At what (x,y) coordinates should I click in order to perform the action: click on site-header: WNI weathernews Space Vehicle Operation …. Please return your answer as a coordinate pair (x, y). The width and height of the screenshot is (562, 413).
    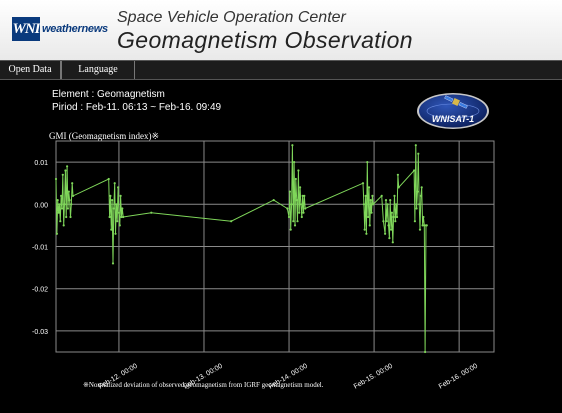
    Looking at the image, I should click on (281, 30).